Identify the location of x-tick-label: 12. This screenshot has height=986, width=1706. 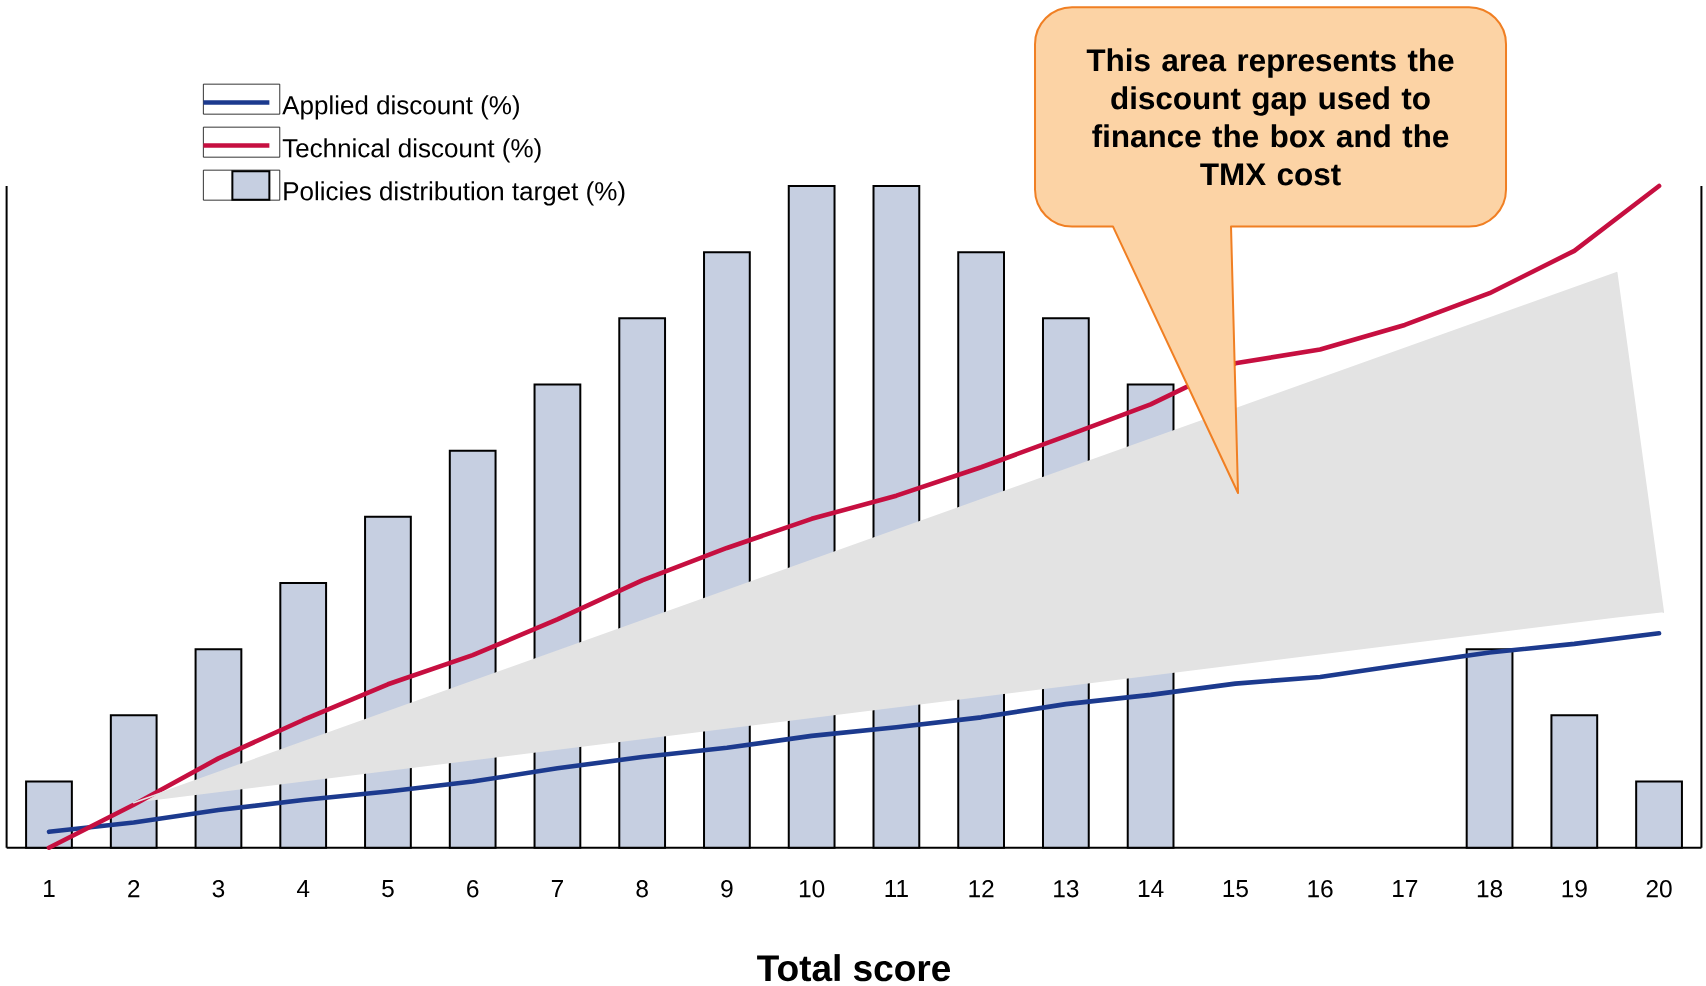
(981, 889).